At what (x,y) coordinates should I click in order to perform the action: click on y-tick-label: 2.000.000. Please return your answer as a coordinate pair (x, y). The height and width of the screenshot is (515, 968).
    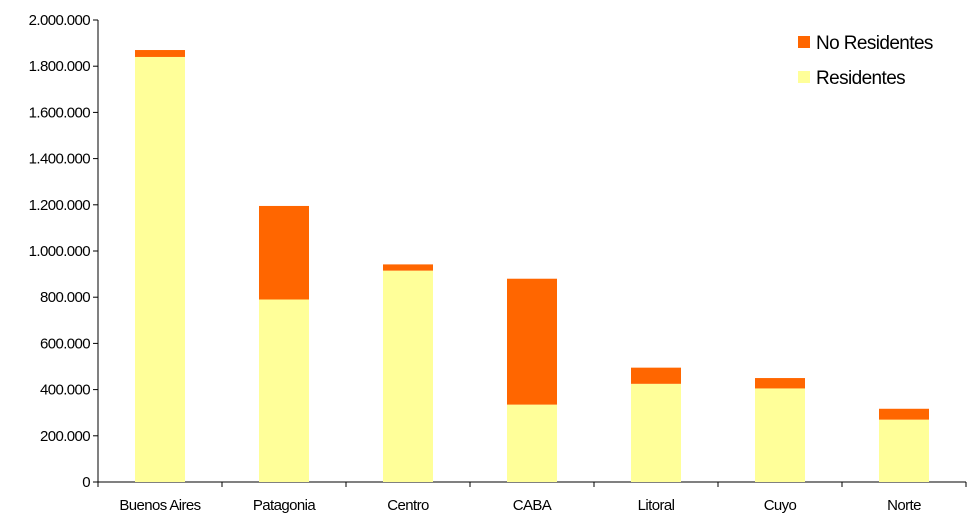
    Looking at the image, I should click on (60, 20).